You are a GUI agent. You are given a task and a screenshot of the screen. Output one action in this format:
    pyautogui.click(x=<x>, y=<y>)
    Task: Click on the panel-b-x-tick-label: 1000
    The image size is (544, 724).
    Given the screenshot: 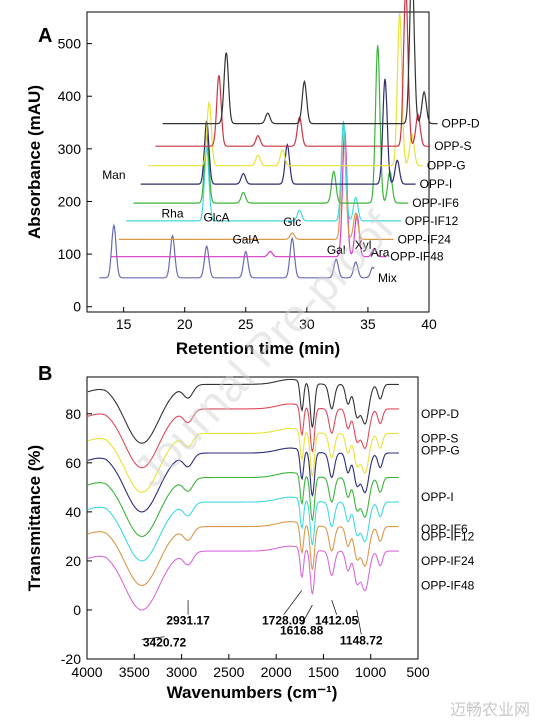 What is the action you would take?
    pyautogui.click(x=370, y=672)
    